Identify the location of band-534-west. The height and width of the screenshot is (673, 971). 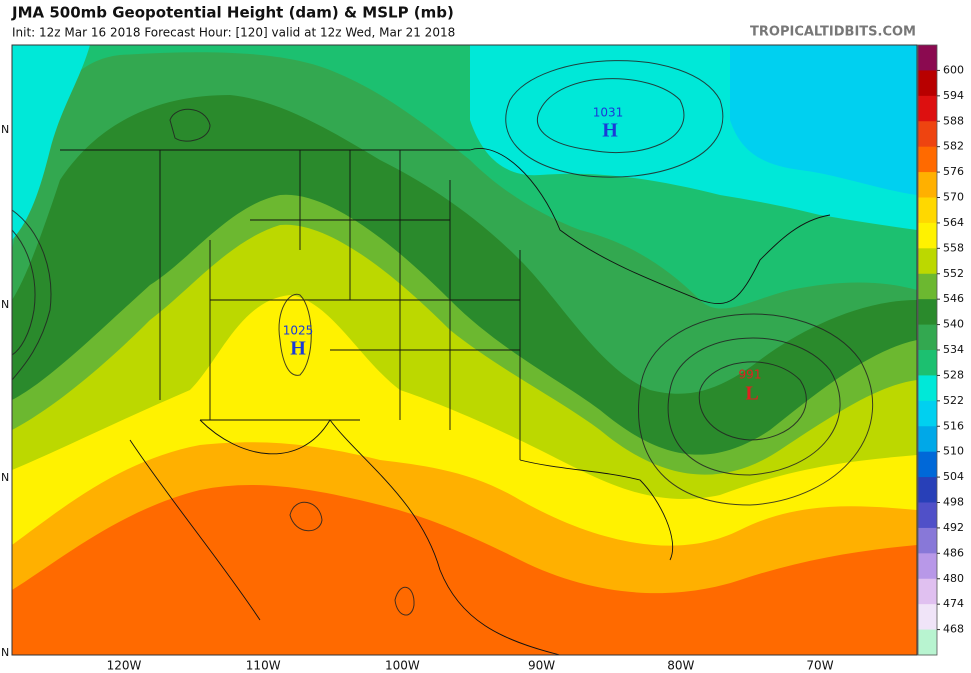
(51, 142).